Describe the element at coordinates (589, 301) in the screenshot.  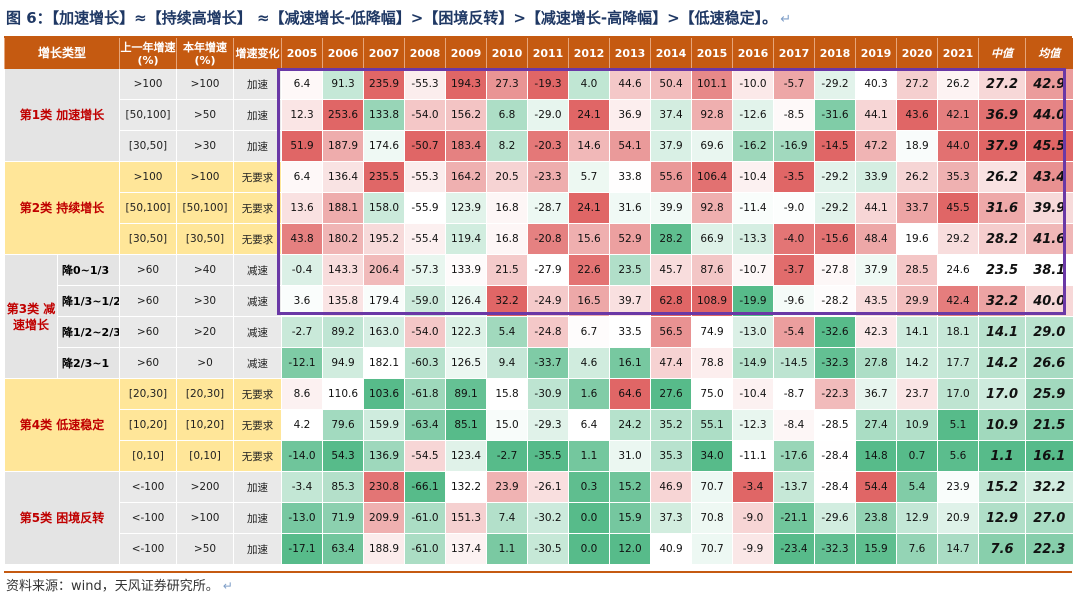
I see `value-cell: 16.5` at that location.